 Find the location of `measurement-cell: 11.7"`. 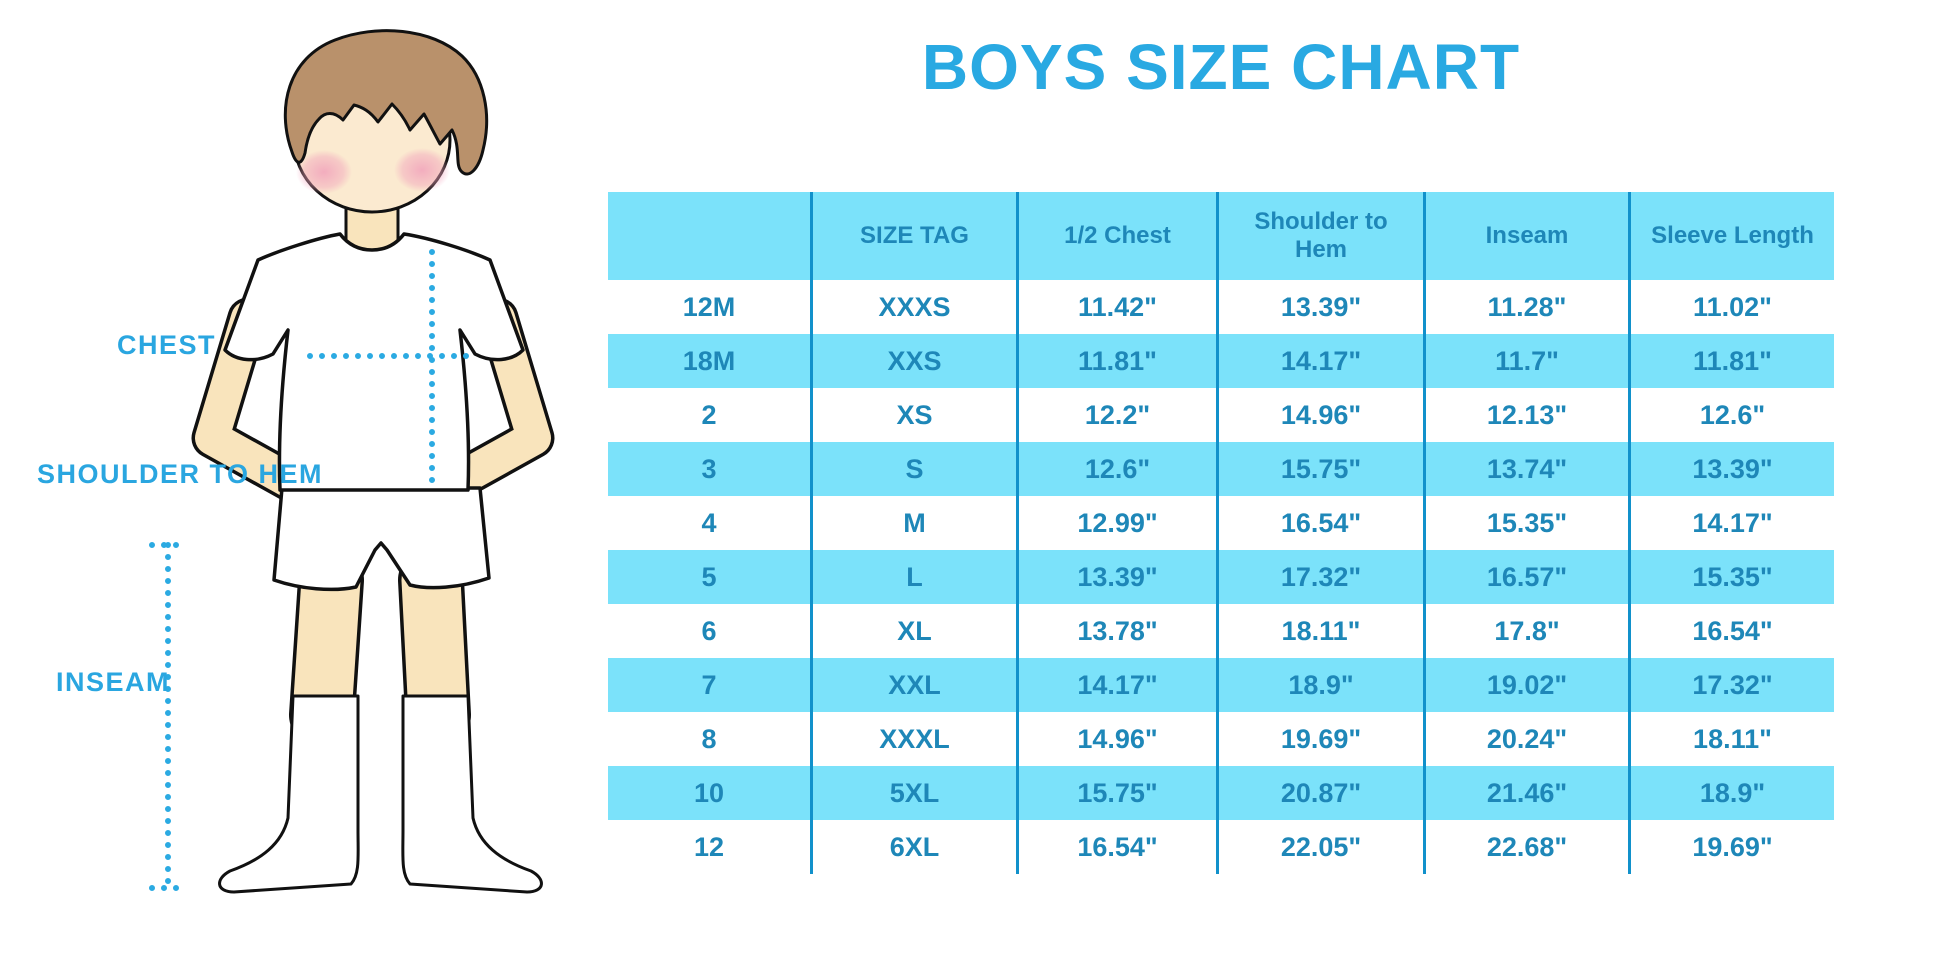

measurement-cell: 11.7" is located at coordinates (1528, 361).